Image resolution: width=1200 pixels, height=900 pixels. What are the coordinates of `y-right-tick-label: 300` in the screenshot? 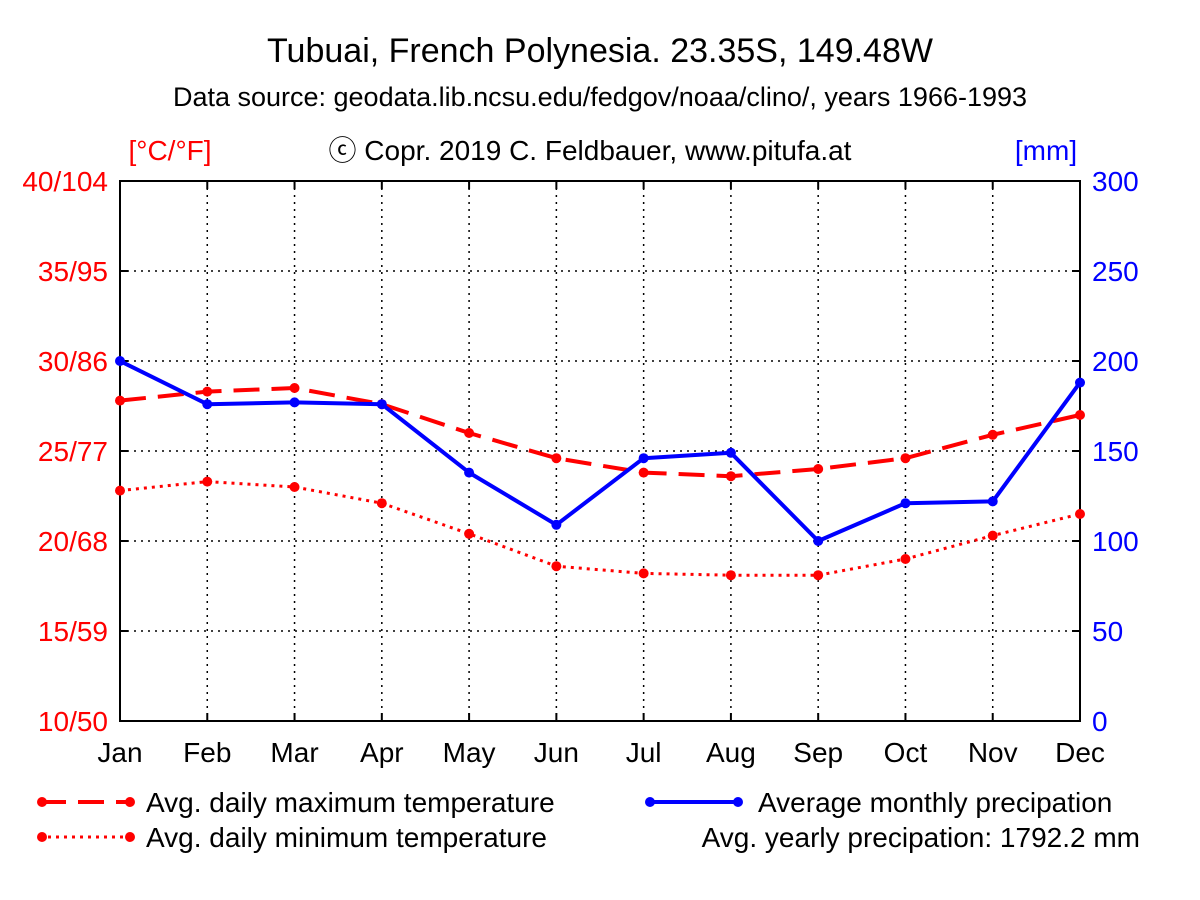 It's located at (1115, 181).